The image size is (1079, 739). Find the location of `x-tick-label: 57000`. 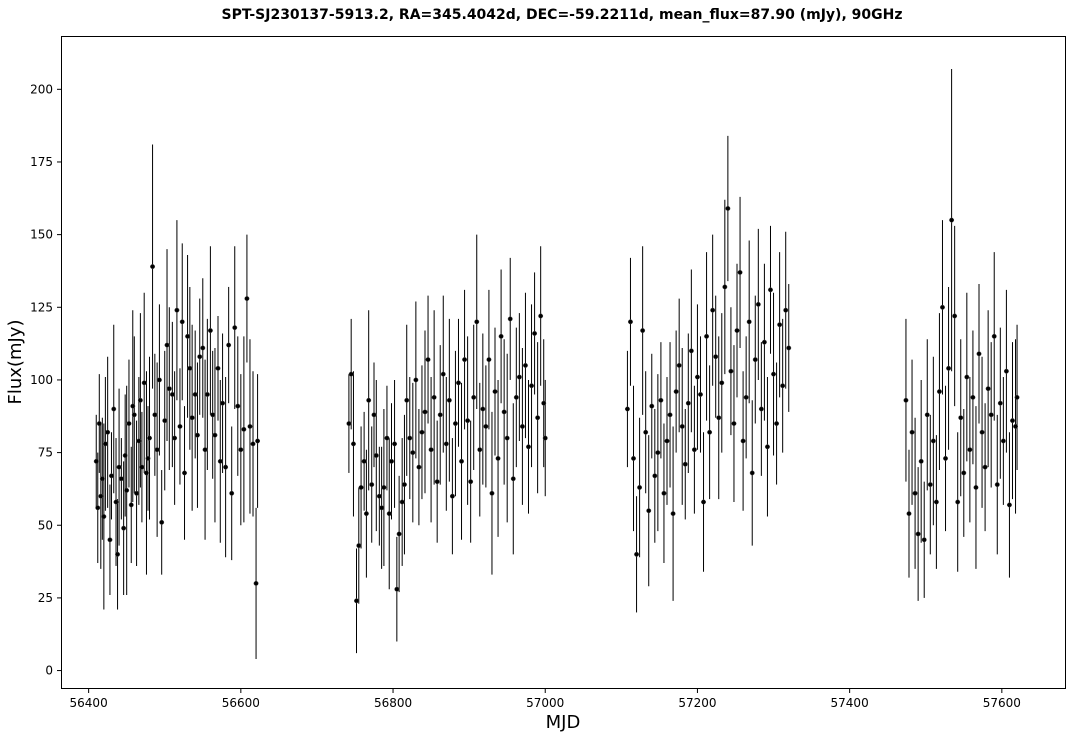

x-tick-label: 57000 is located at coordinates (545, 703).